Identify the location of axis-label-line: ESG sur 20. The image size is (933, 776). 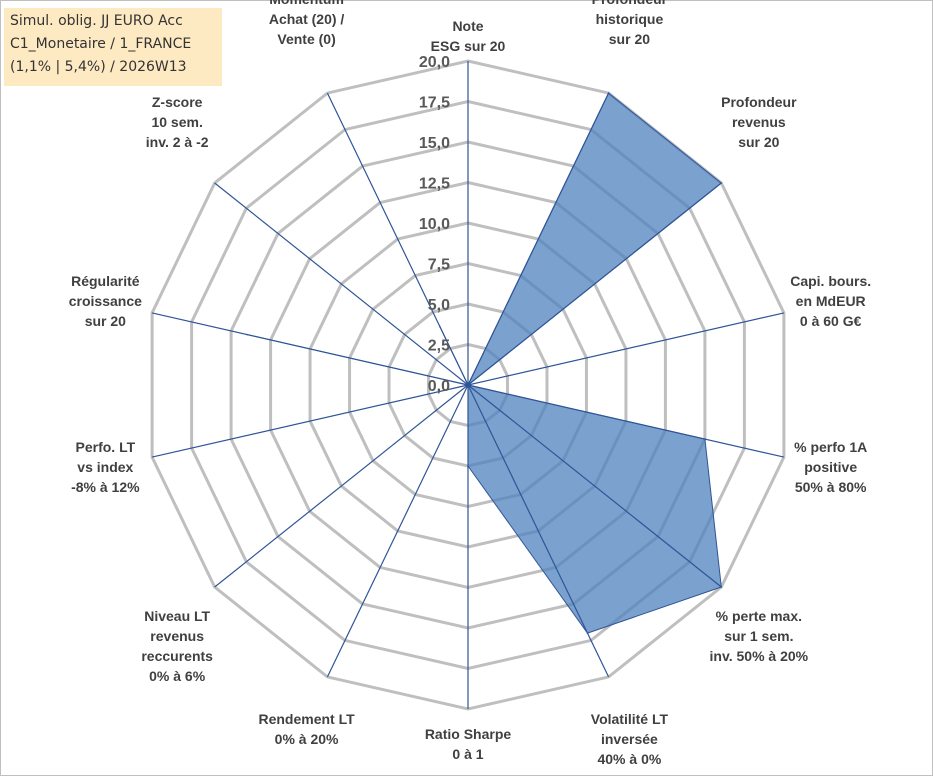
(468, 46).